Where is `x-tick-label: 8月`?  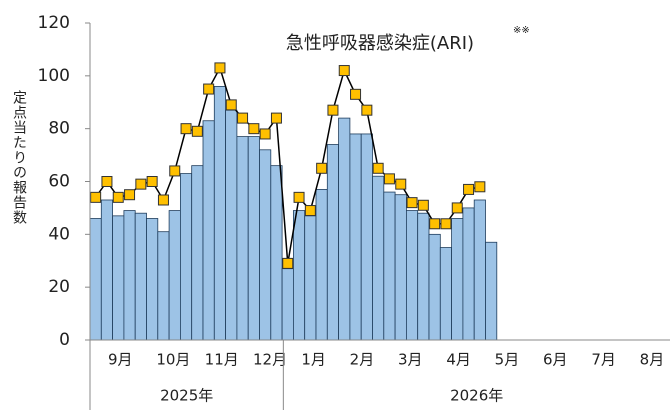 x-tick-label: 8月 is located at coordinates (652, 360).